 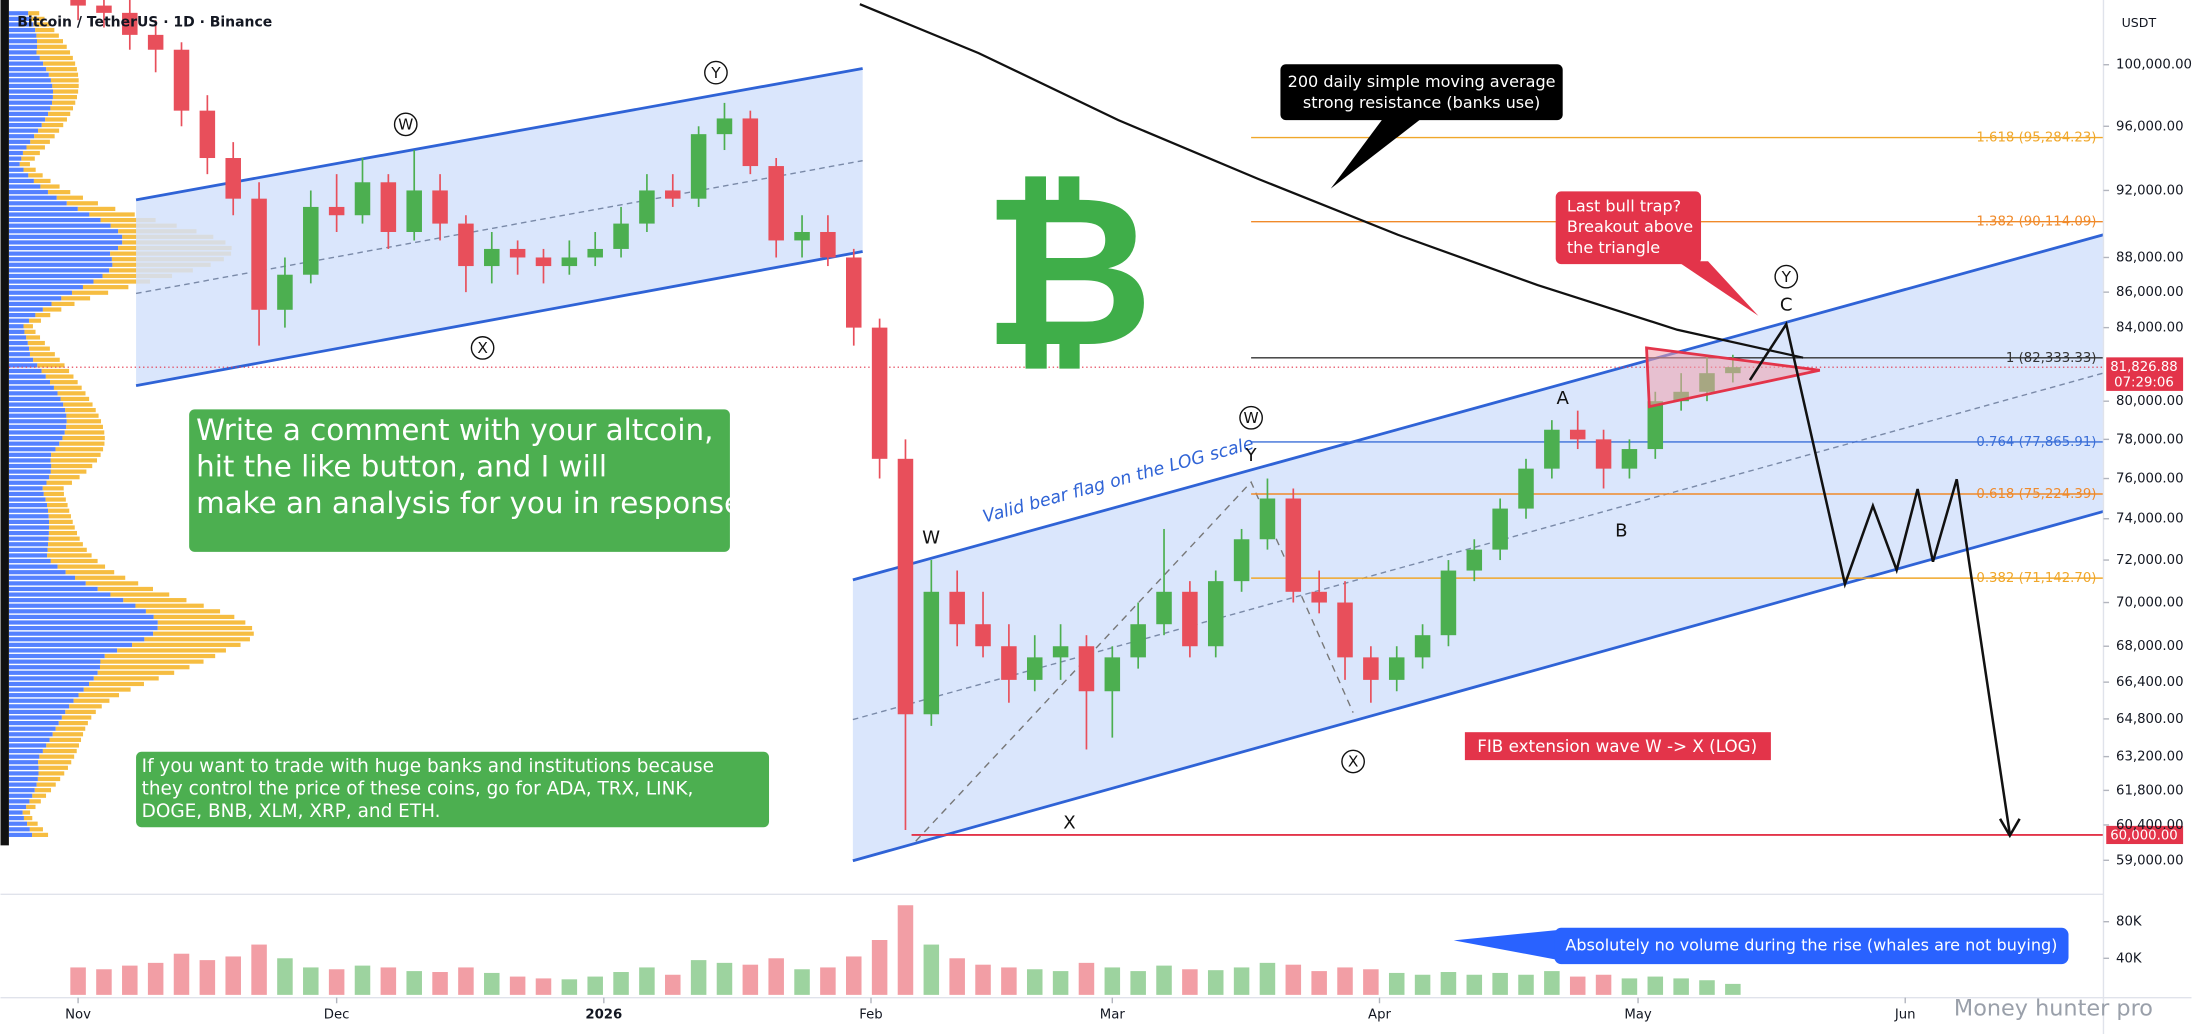 What do you see at coordinates (405, 125) in the screenshot?
I see `wave-label: W` at bounding box center [405, 125].